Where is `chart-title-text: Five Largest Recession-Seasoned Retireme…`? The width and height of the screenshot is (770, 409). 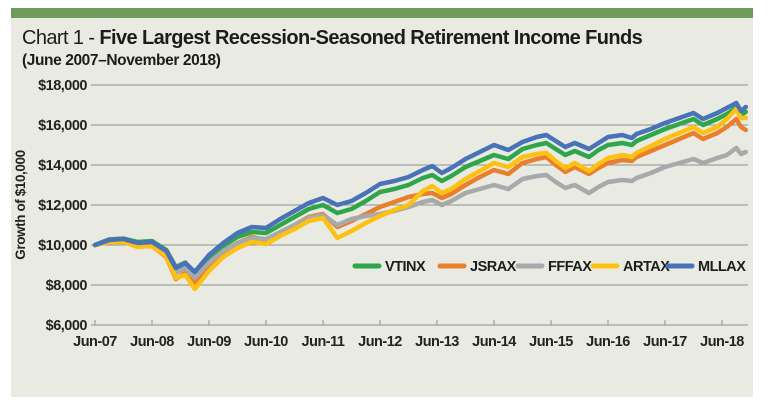 chart-title-text: Five Largest Recession-Seasoned Retireme… is located at coordinates (371, 38).